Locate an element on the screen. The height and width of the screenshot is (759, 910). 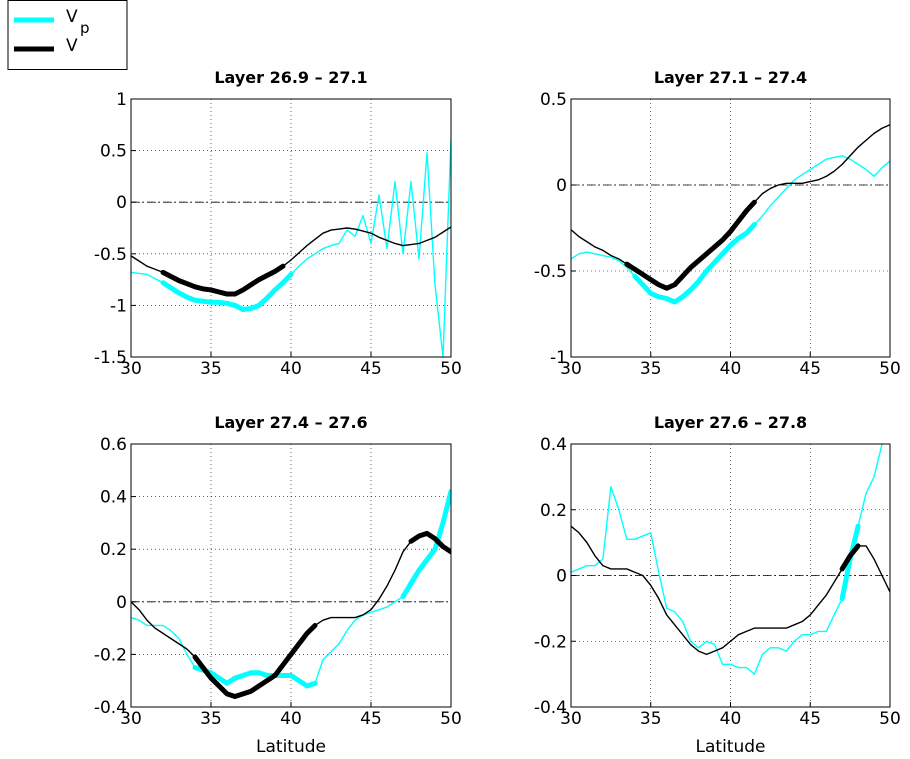
panel-title: Layer 26.9 – 27.1 is located at coordinates (290, 77).